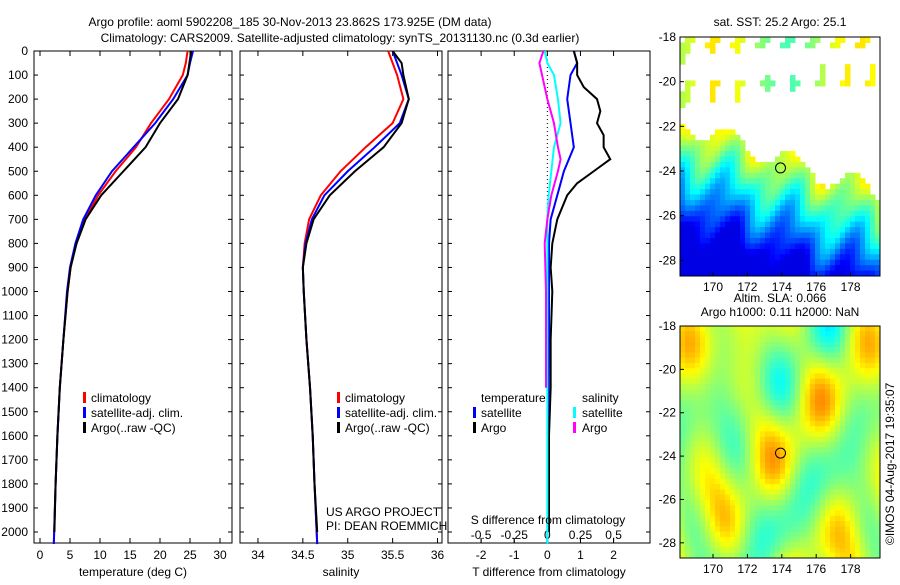 This screenshot has height=585, width=900. I want to click on x-tick-label: 176, so click(816, 287).